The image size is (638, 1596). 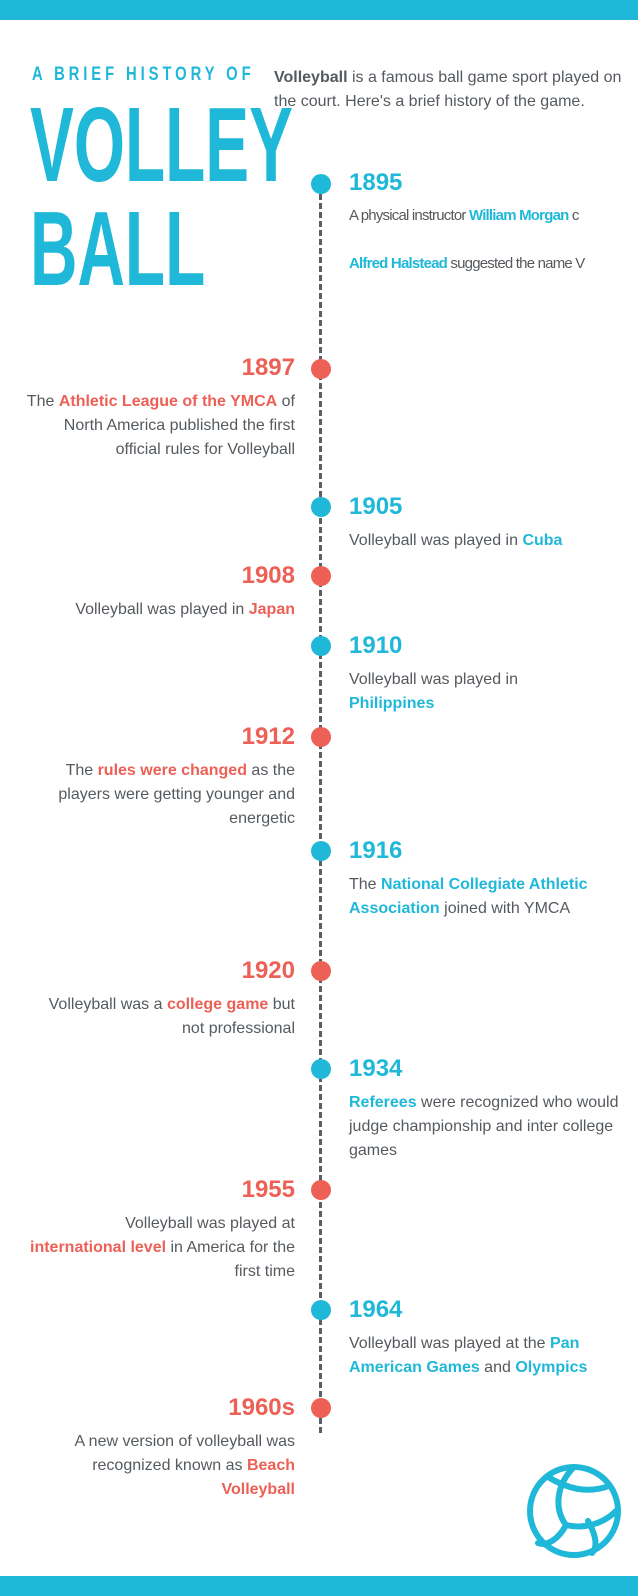 I want to click on event-highlight: Cuba, so click(x=542, y=540).